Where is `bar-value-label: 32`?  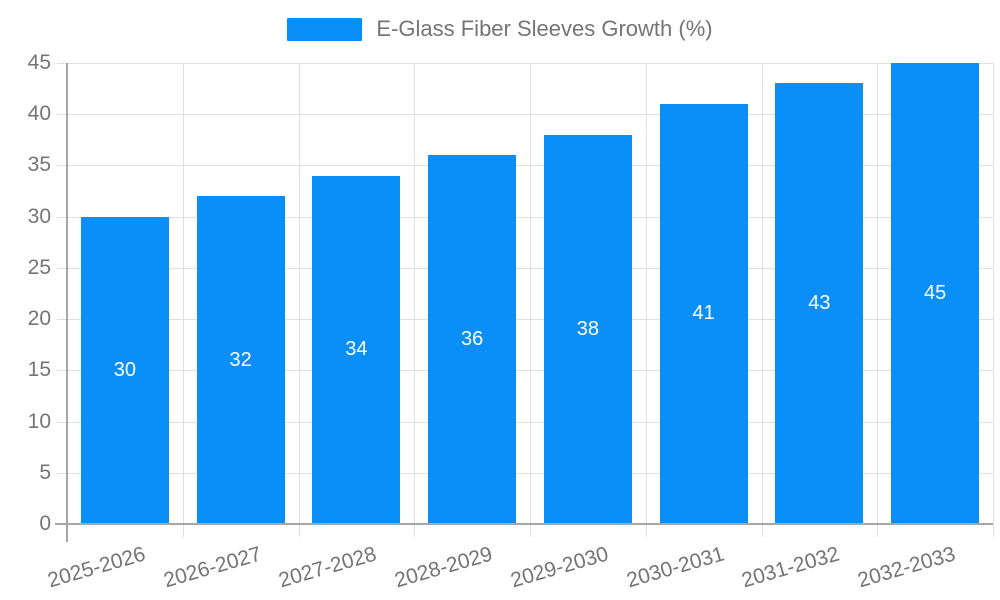
bar-value-label: 32 is located at coordinates (240, 359).